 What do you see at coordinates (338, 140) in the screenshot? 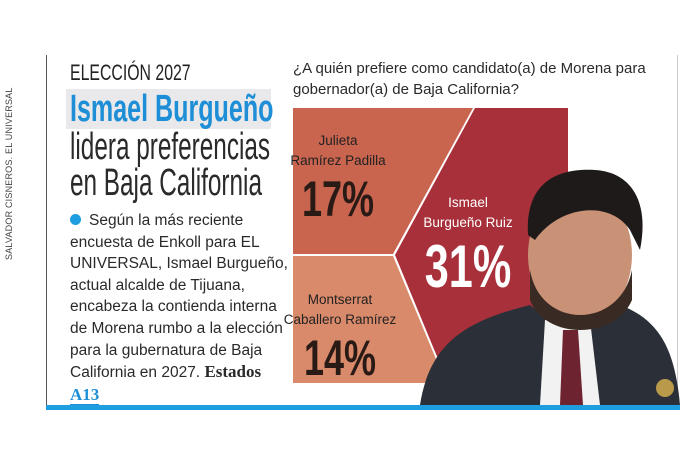
I see `label-julieta-1: Julieta` at bounding box center [338, 140].